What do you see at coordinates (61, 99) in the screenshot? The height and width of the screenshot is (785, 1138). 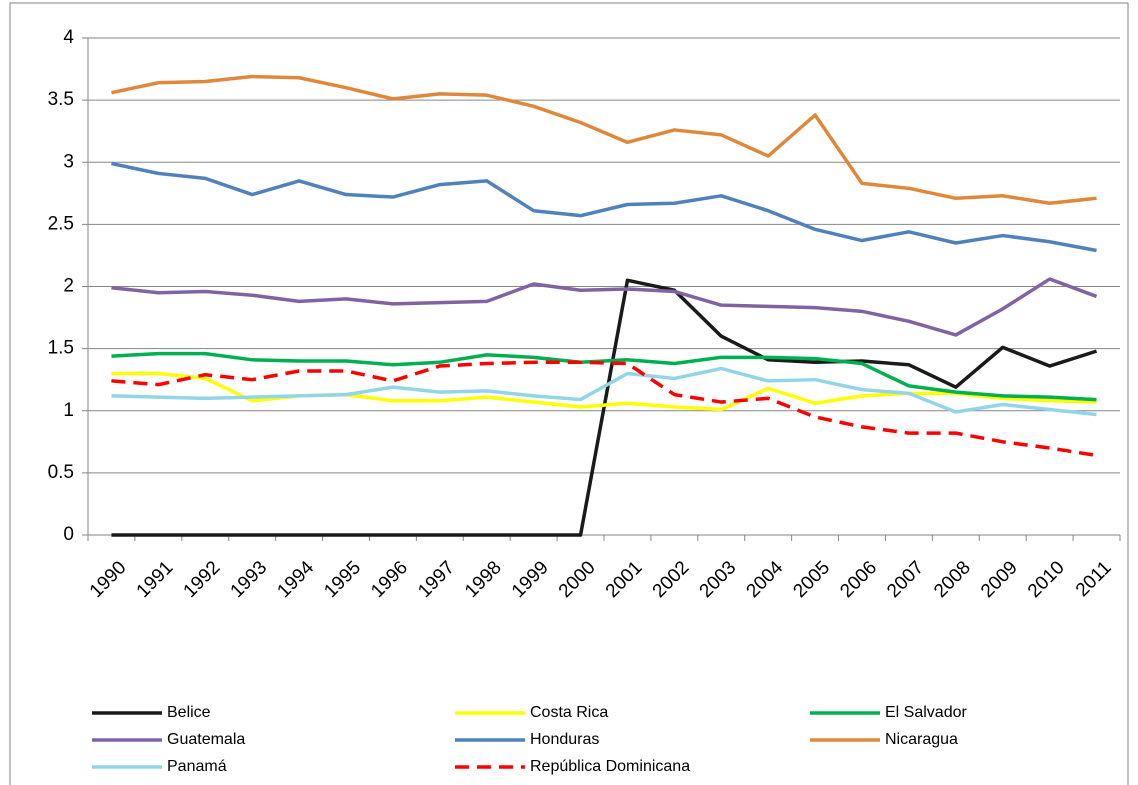 I see `y-tick-label: 3.5` at bounding box center [61, 99].